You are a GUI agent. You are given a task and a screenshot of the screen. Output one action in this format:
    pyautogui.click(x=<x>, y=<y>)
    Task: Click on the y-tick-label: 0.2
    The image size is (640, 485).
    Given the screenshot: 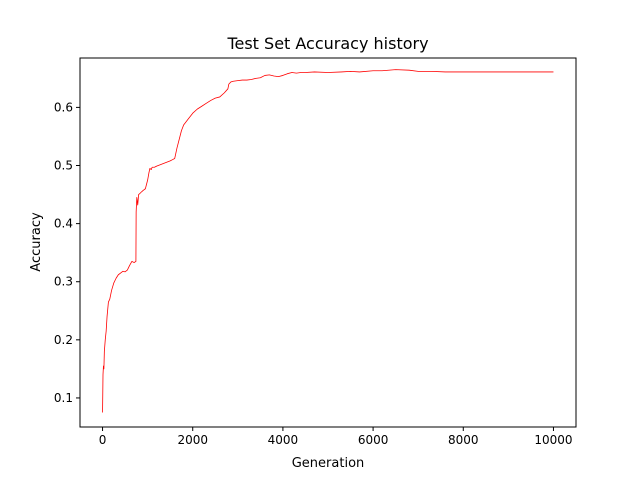 What is the action you would take?
    pyautogui.click(x=63, y=340)
    